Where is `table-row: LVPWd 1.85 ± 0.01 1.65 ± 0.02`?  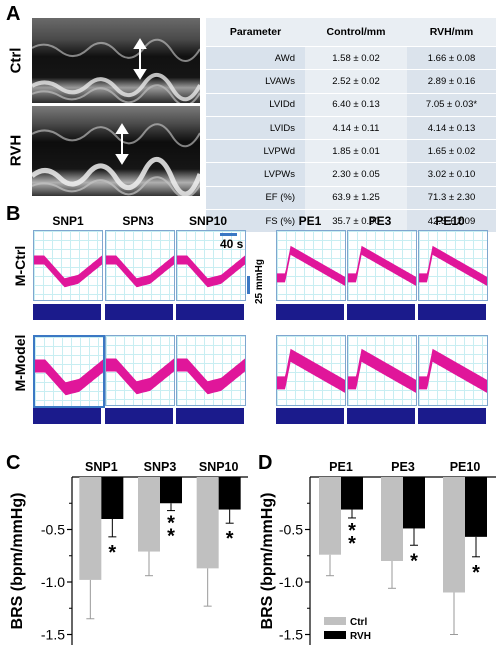
table-row: LVPWd 1.85 ± 0.01 1.65 ± 0.02 is located at coordinates (351, 151).